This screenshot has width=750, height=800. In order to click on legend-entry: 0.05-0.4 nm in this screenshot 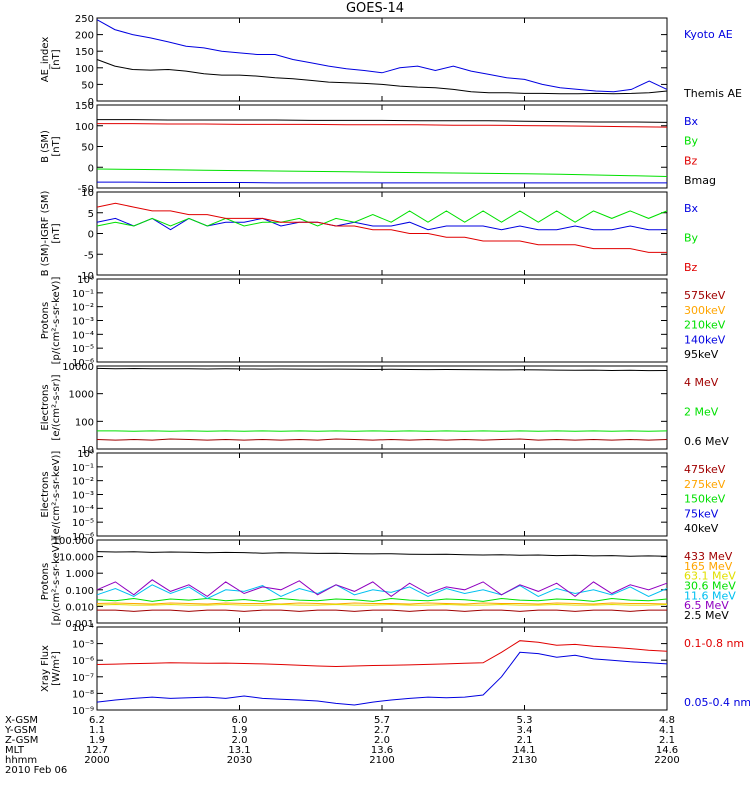, I will do `click(717, 702)`.